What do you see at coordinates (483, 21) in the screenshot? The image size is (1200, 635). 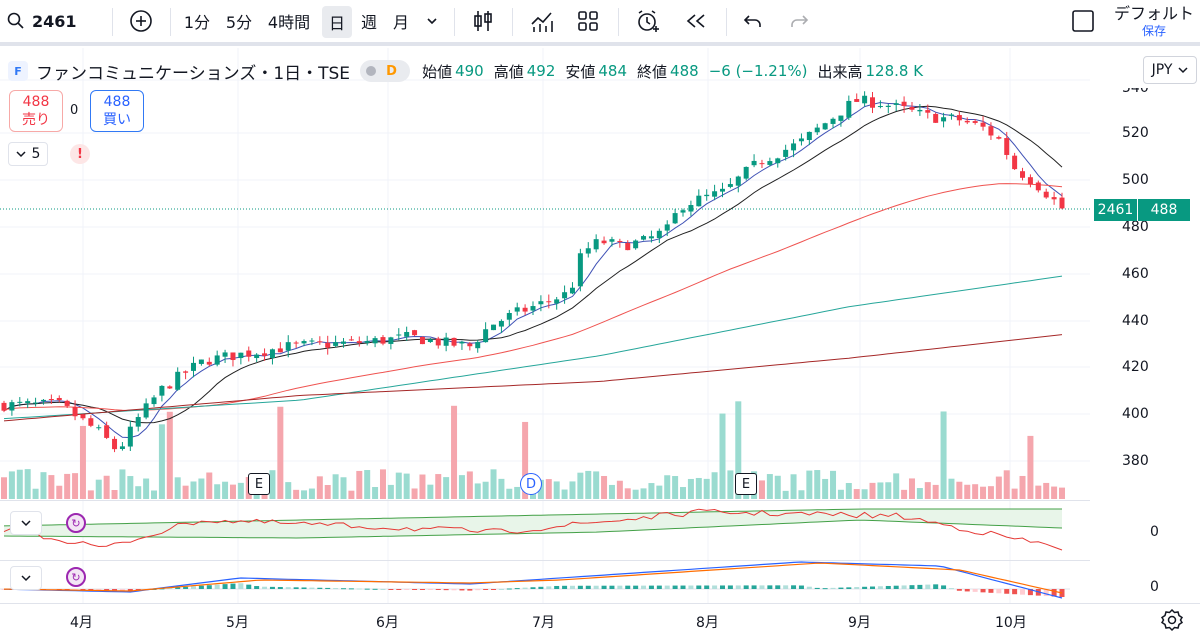 I see `chart-type-button` at bounding box center [483, 21].